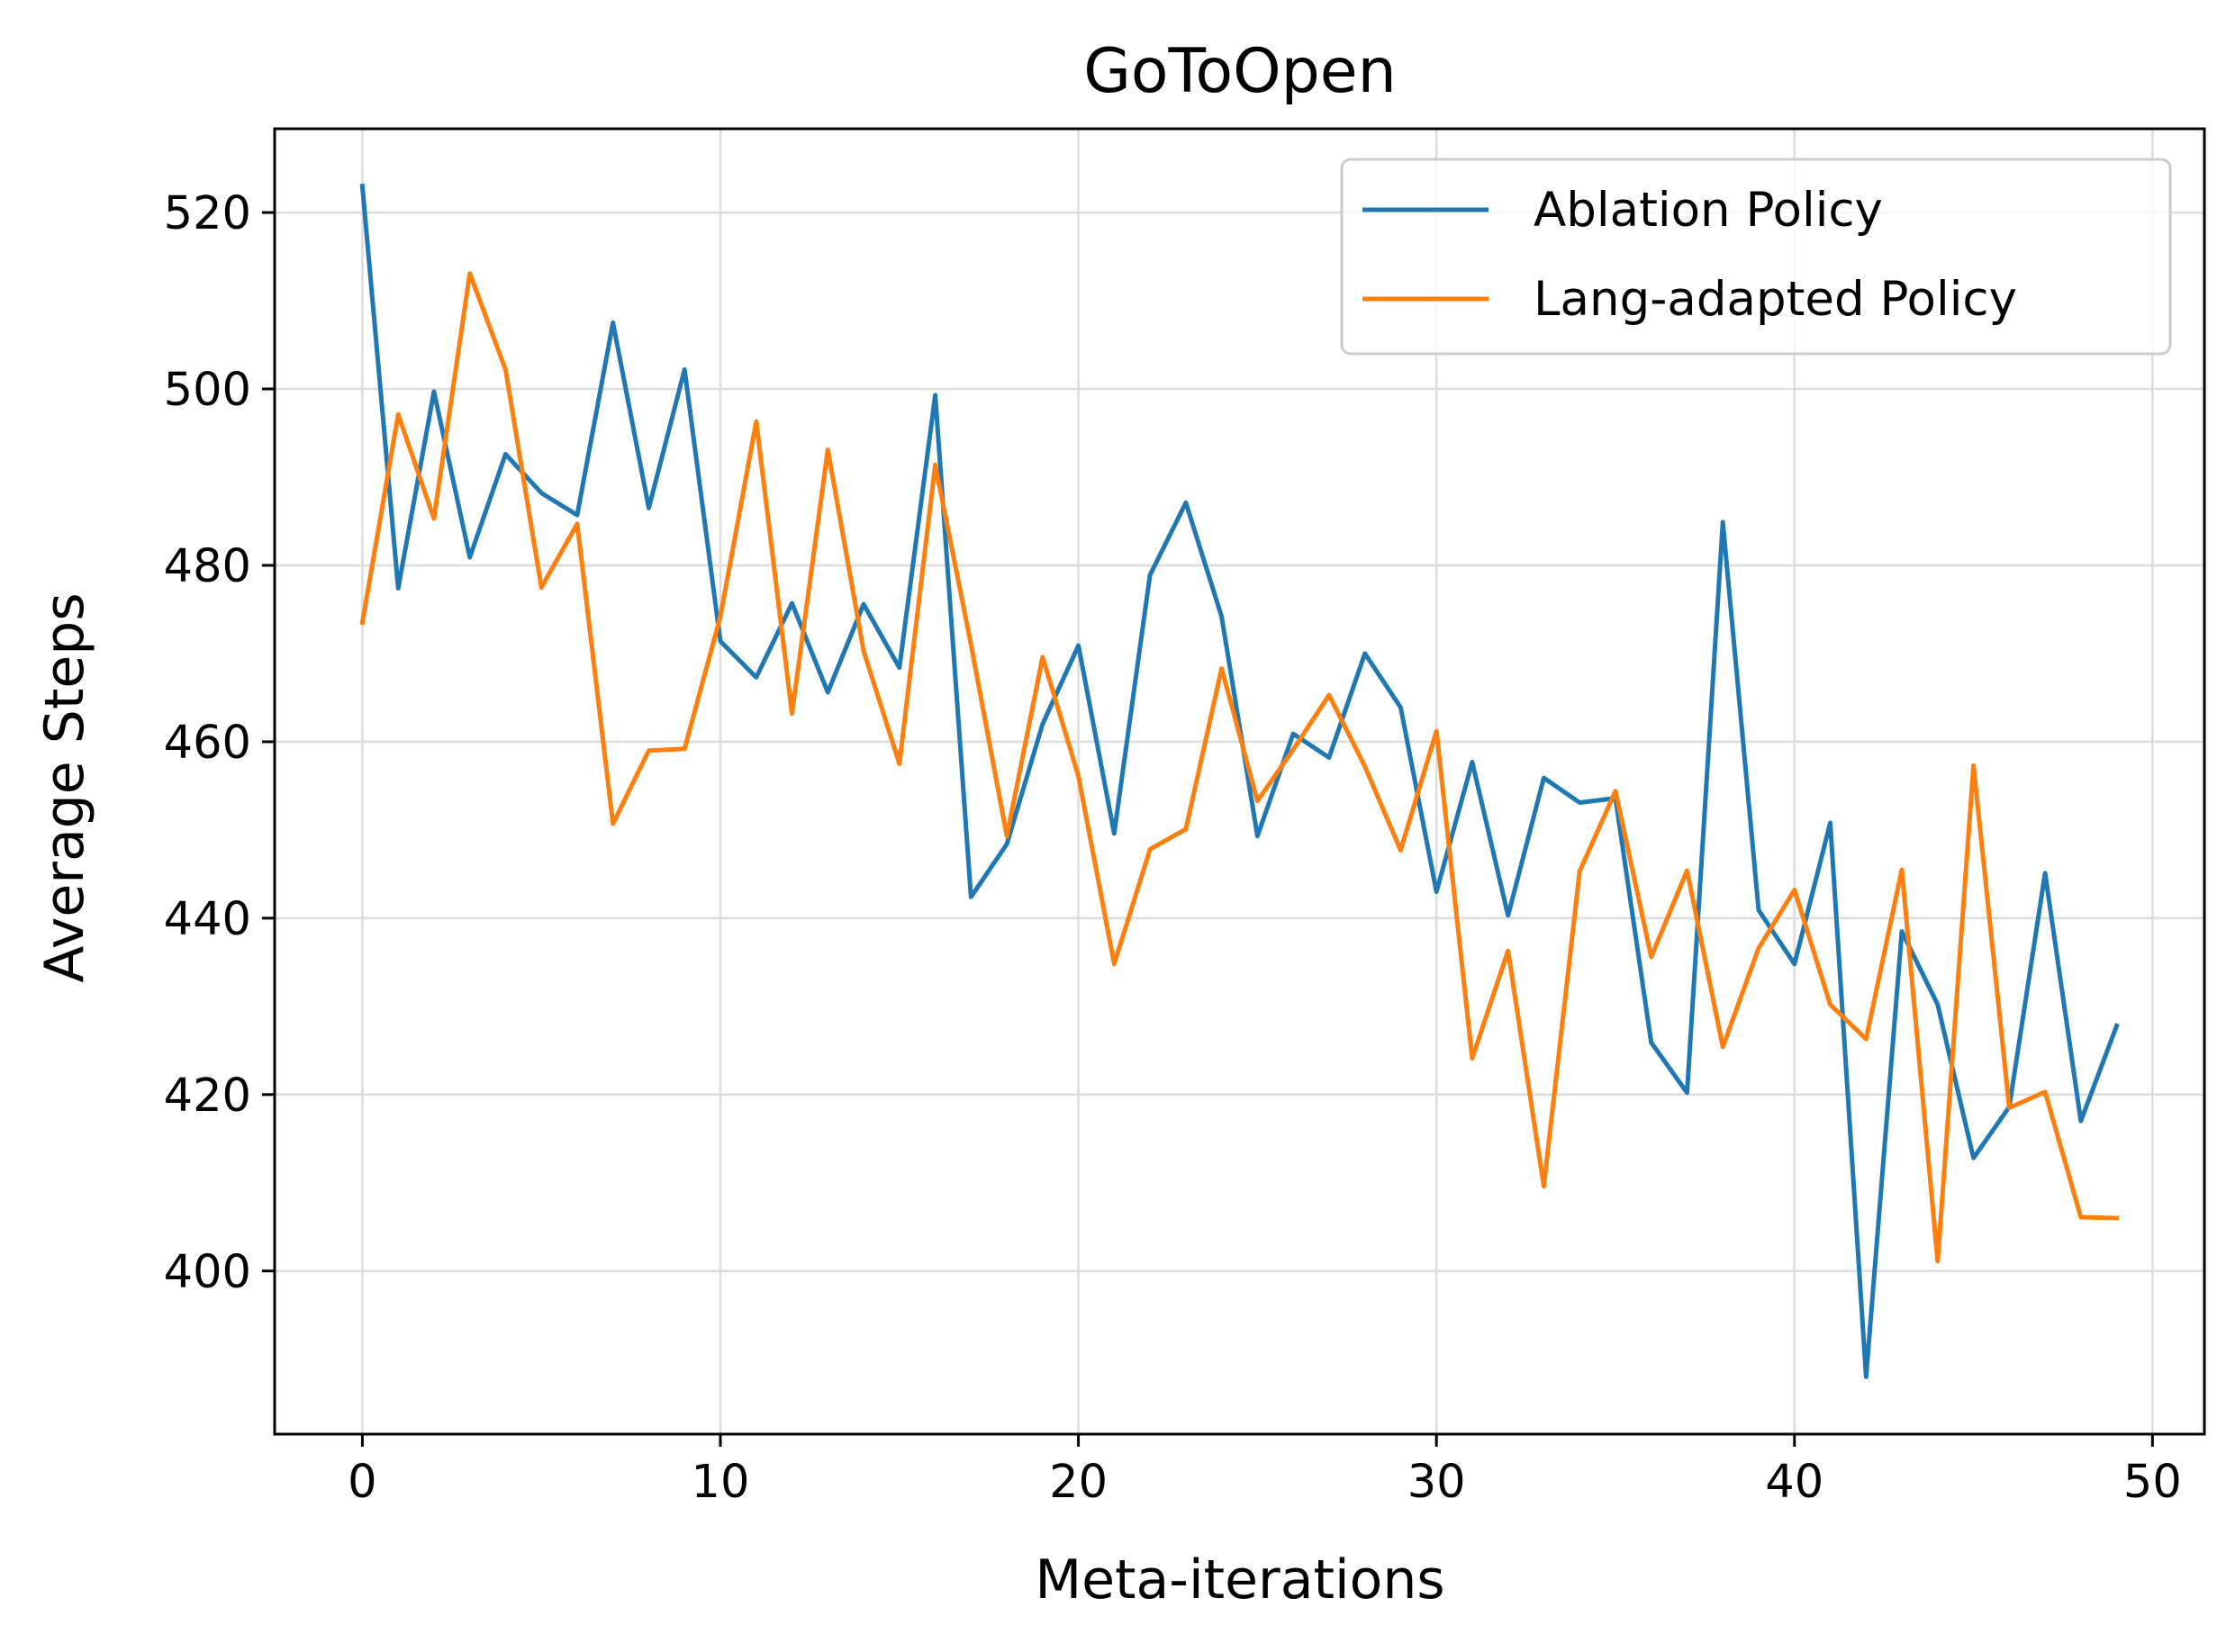 Image resolution: width=2226 pixels, height=1652 pixels. I want to click on legend-box, so click(1756, 257).